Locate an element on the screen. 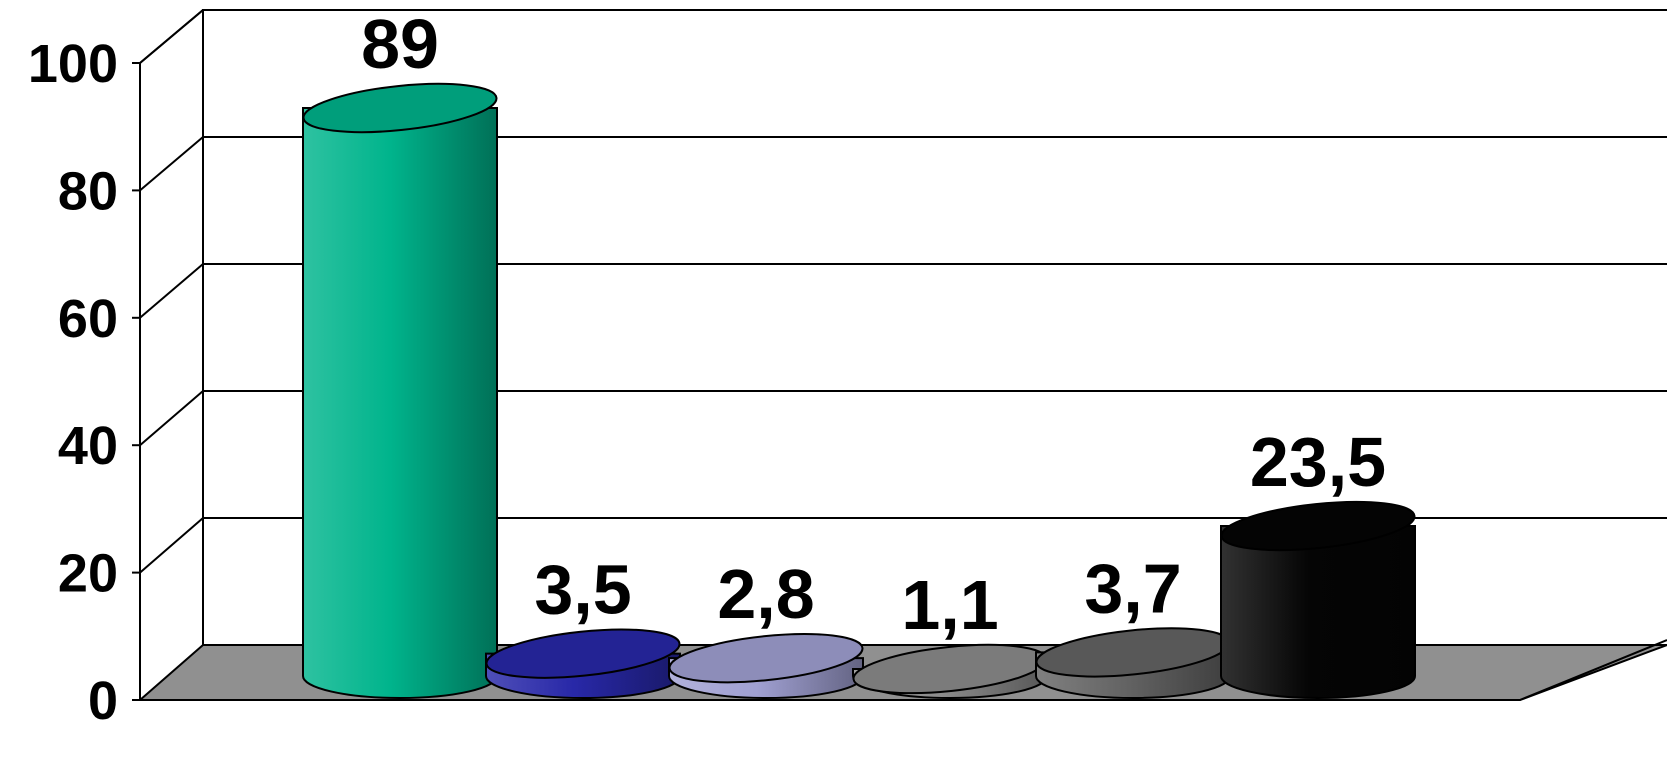 This screenshot has height=763, width=1667. floor-right-edge is located at coordinates (1593, 670).